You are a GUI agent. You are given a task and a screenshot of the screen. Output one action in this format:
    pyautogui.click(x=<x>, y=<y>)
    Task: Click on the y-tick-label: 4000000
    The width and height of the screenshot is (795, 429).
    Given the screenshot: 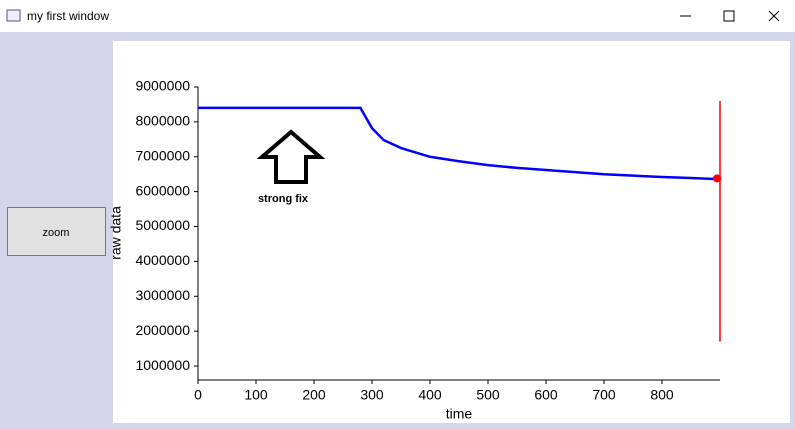 What is the action you would take?
    pyautogui.click(x=162, y=260)
    